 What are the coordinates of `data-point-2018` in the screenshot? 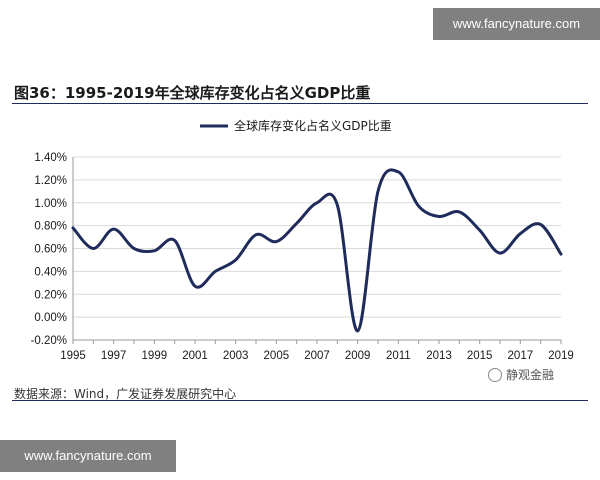 It's located at (541, 224).